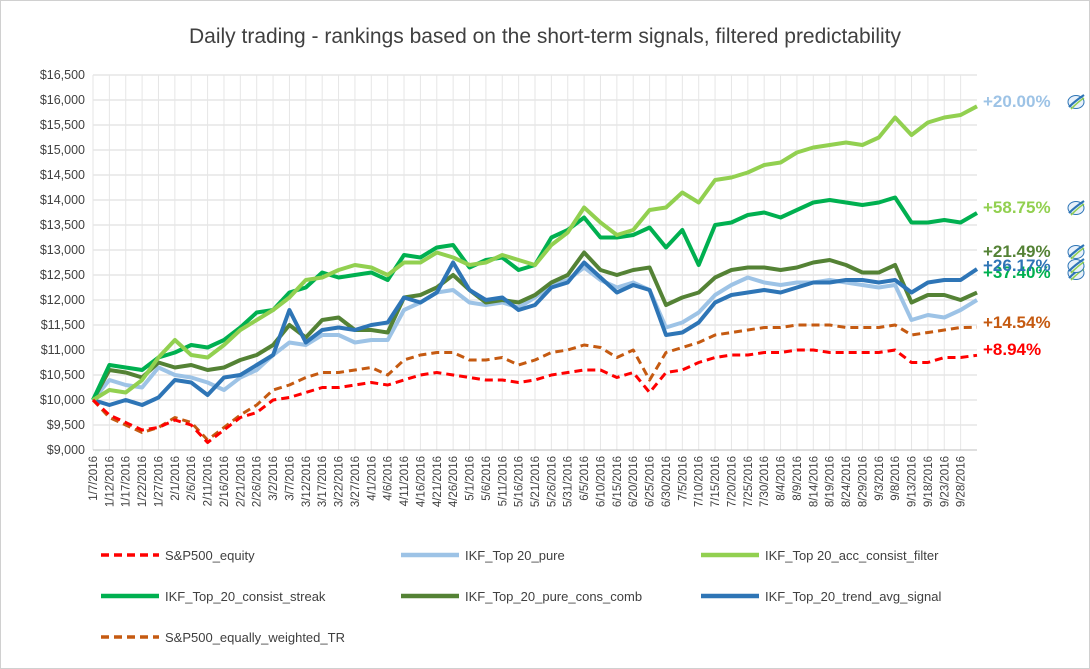 This screenshot has width=1090, height=669. What do you see at coordinates (634, 481) in the screenshot?
I see `x-tick-label: 6/20/2016` at bounding box center [634, 481].